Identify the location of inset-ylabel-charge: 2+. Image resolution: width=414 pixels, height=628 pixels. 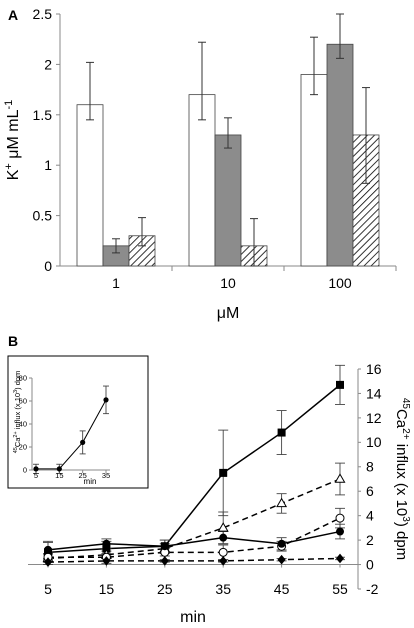
(16, 434).